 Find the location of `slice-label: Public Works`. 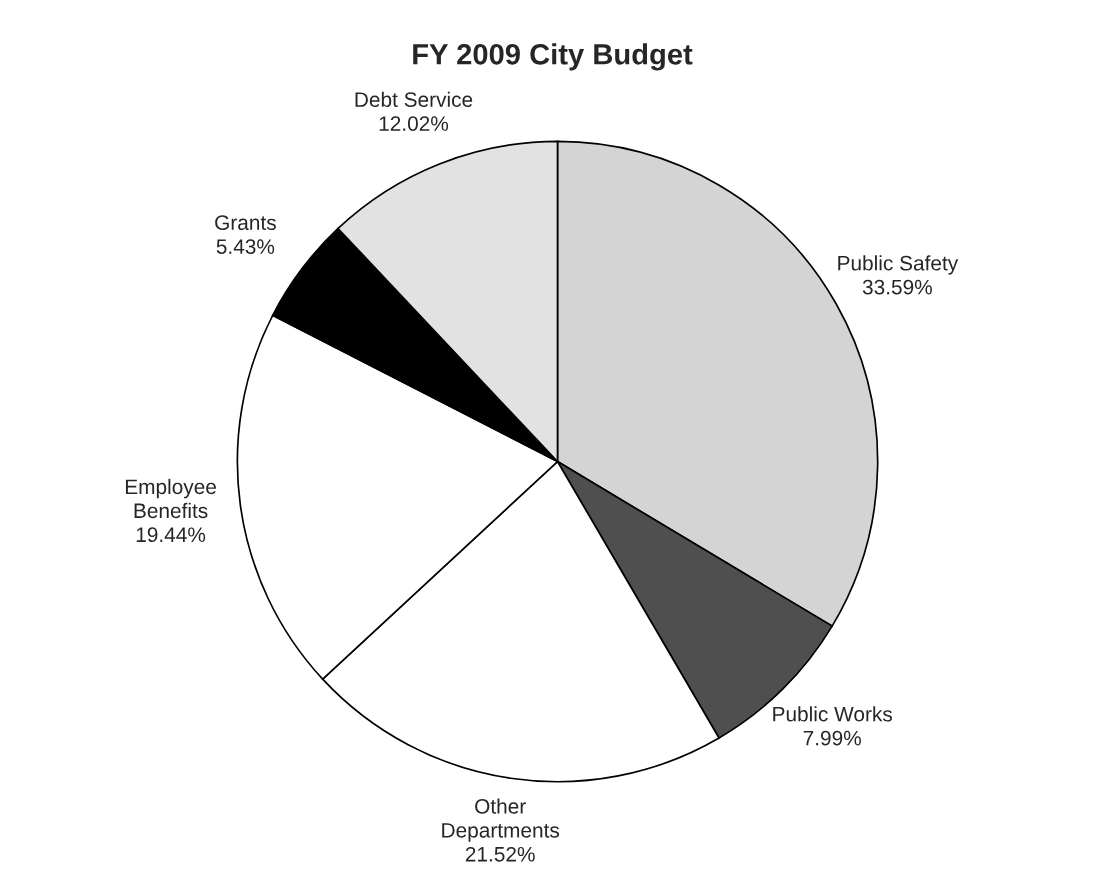

slice-label: Public Works is located at coordinates (833, 714).